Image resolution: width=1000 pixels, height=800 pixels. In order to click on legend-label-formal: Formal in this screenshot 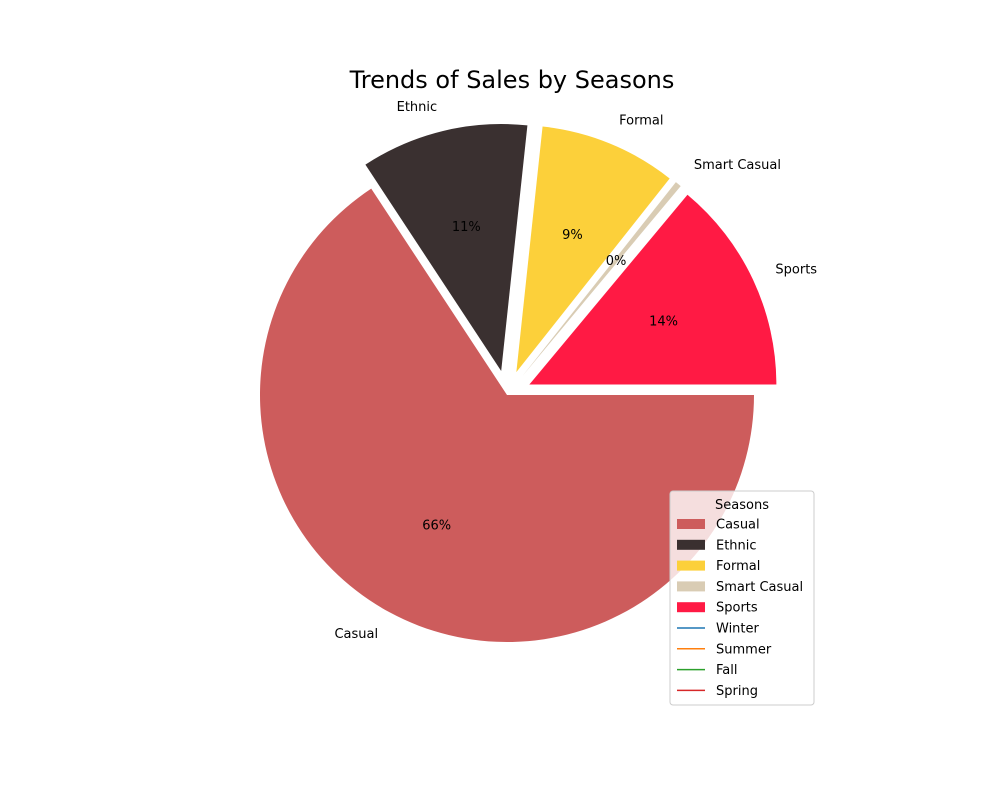, I will do `click(738, 566)`.